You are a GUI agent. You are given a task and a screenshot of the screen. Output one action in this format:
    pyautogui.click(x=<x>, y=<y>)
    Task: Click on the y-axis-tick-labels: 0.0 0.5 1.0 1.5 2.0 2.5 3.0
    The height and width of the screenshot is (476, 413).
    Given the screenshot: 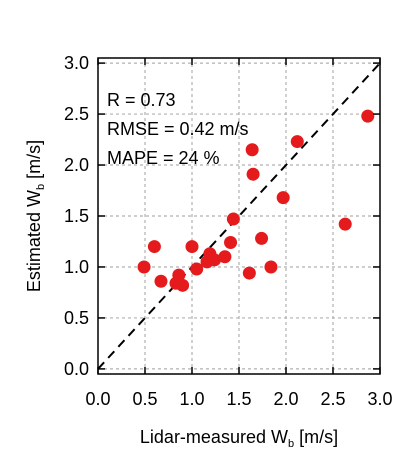 What is the action you would take?
    pyautogui.click(x=76, y=216)
    